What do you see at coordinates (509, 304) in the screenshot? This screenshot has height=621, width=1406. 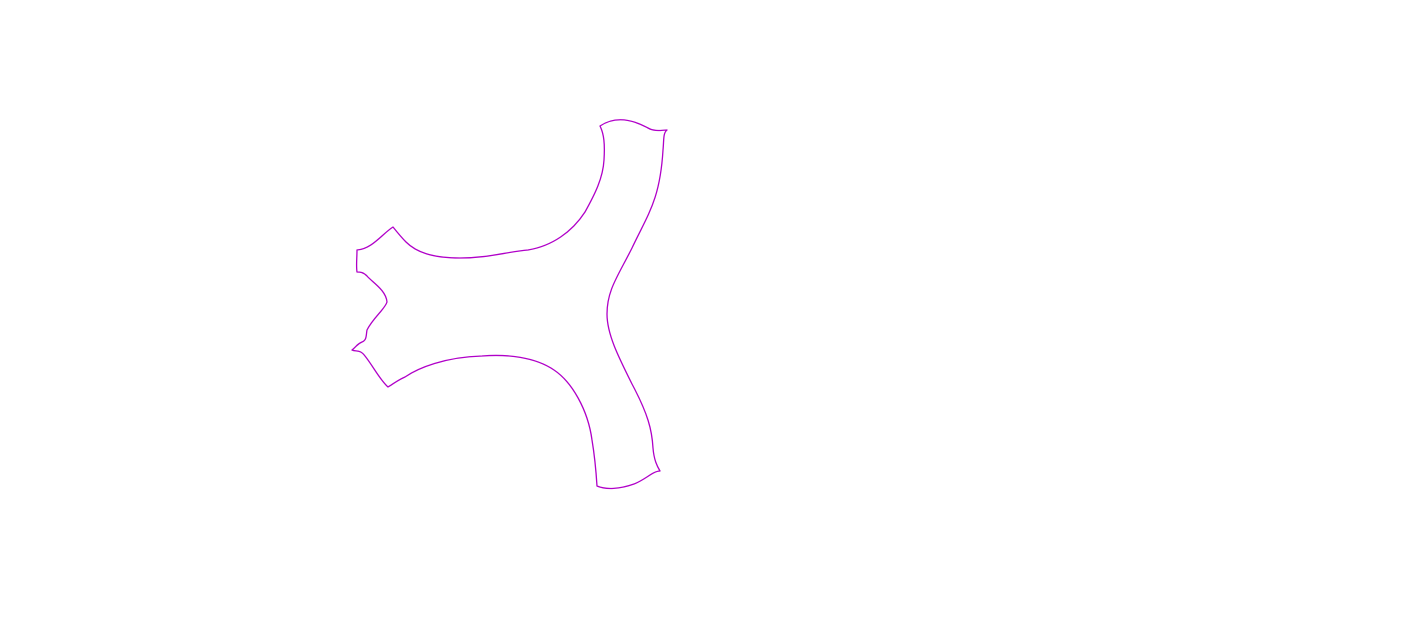 I see `three-armed-shape-outline` at bounding box center [509, 304].